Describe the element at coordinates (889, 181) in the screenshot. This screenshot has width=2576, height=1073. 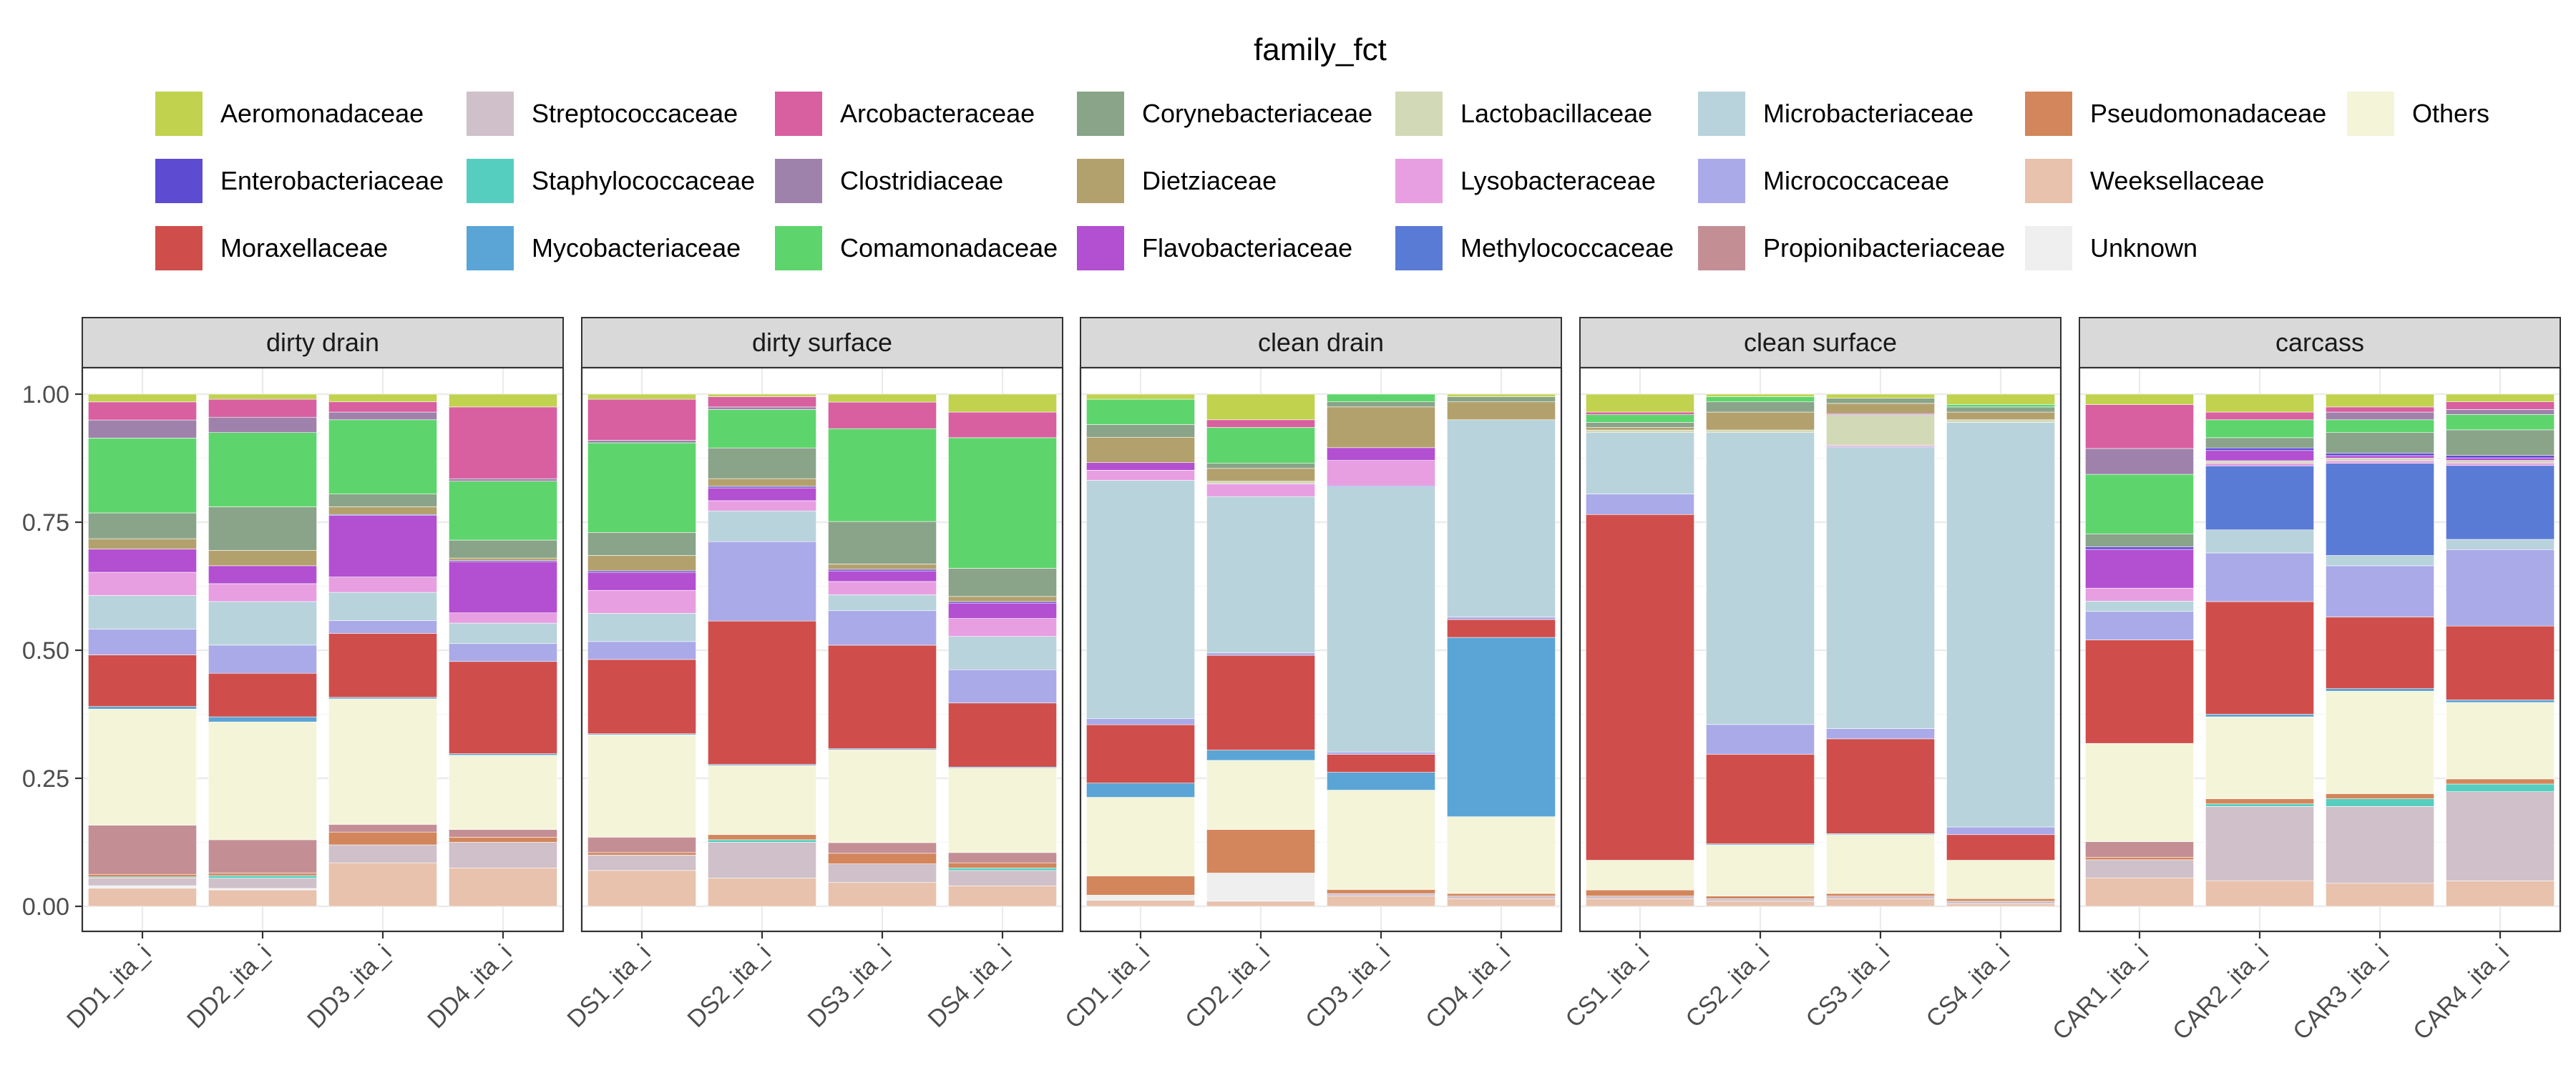
I see `legend-item-clostridiaceae: Clostridiaceae` at that location.